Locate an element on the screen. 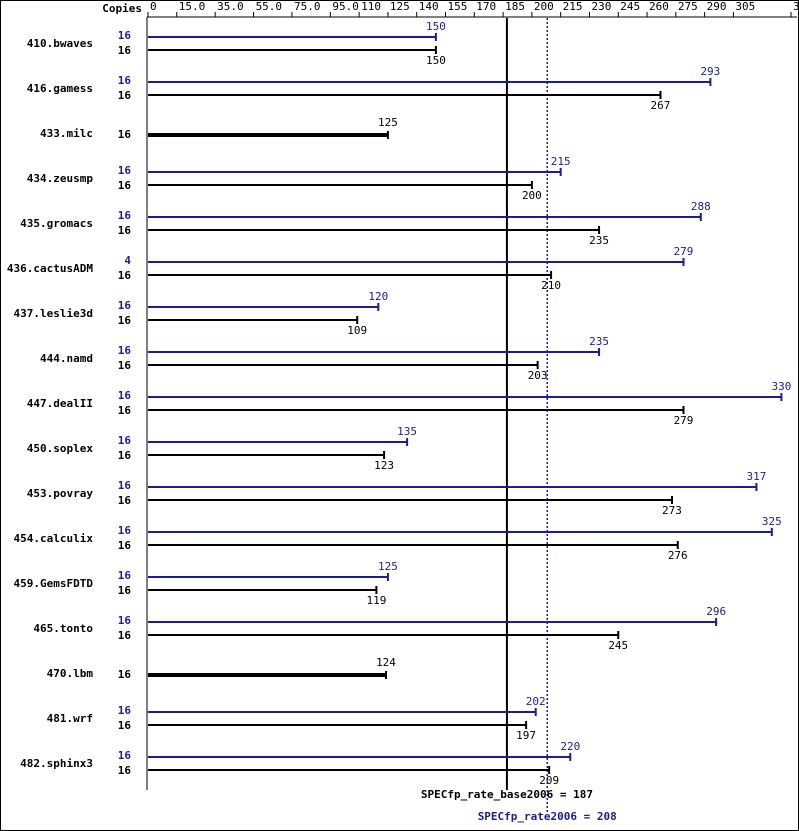 The image size is (799, 831). x-tick-label: 200 is located at coordinates (544, 6).